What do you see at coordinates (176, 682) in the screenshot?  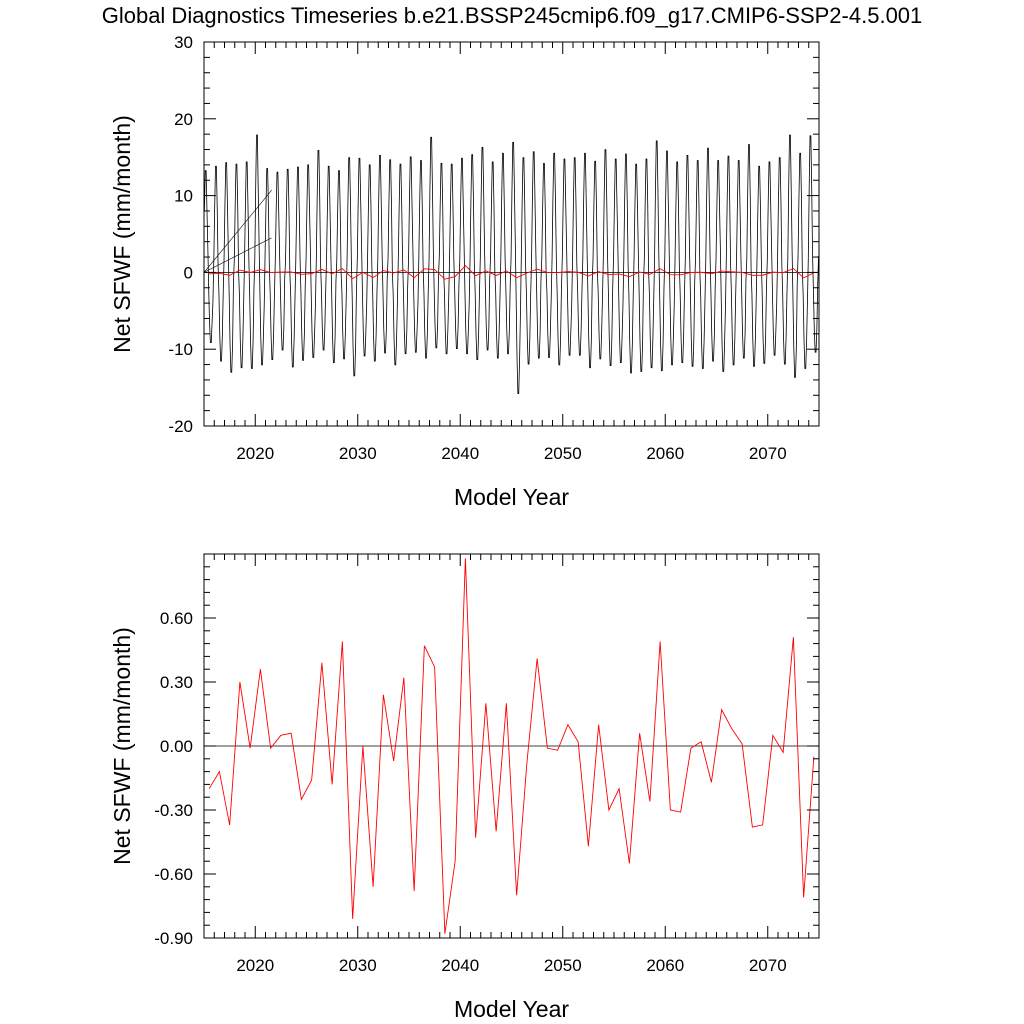 I see `y-tick-label: 0.30` at bounding box center [176, 682].